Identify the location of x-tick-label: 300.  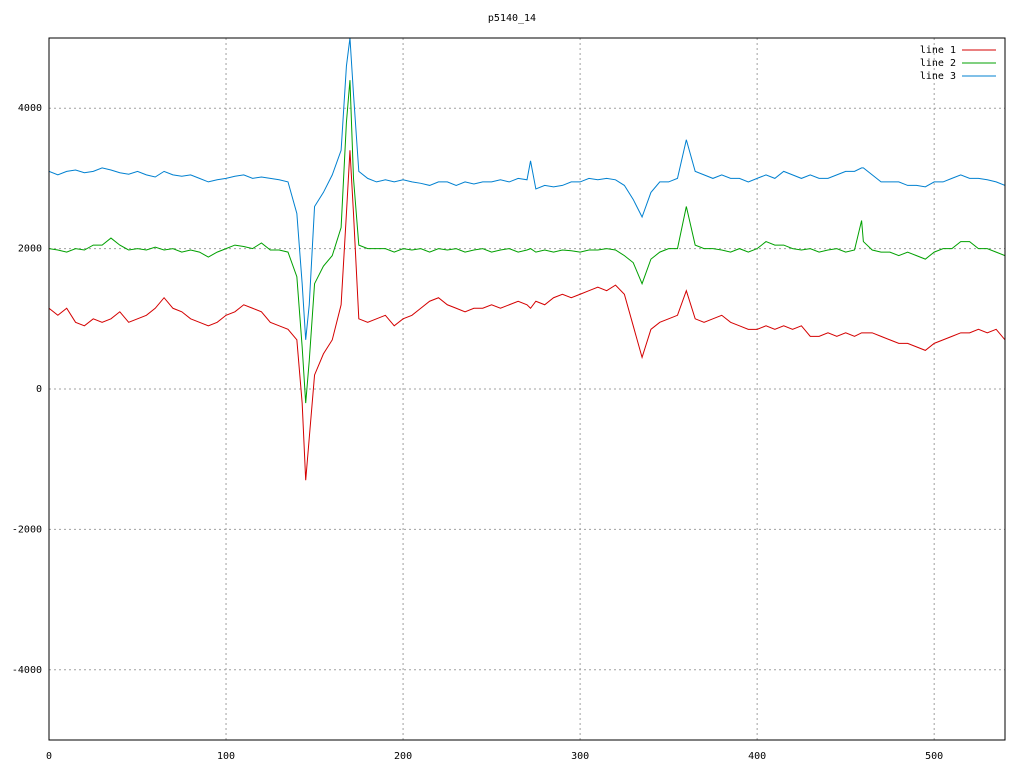
(580, 756).